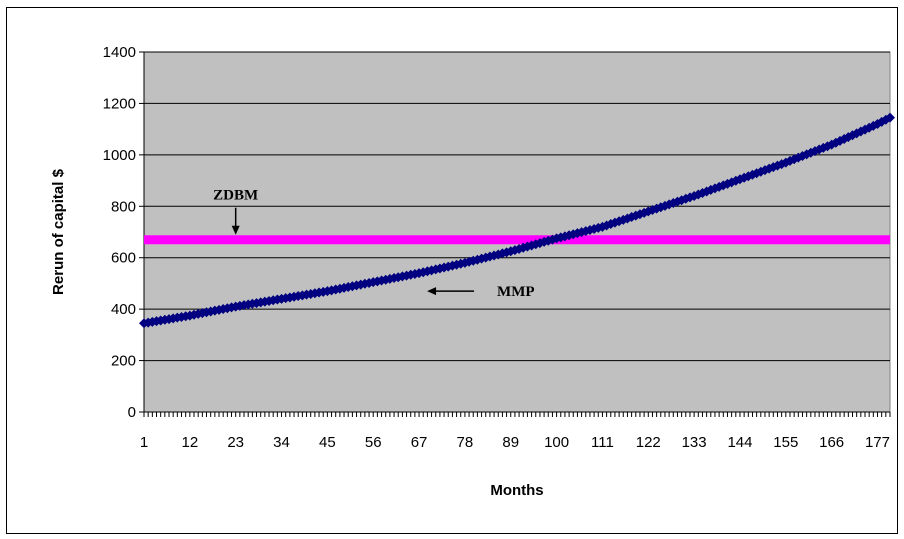 The height and width of the screenshot is (539, 904). What do you see at coordinates (556, 442) in the screenshot?
I see `x-tick-label: 100` at bounding box center [556, 442].